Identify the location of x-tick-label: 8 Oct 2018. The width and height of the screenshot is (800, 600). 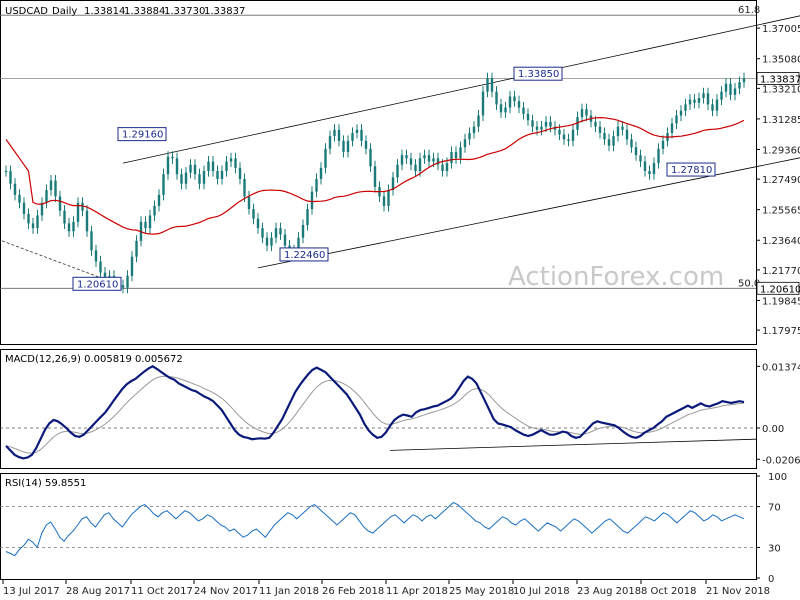
(668, 591).